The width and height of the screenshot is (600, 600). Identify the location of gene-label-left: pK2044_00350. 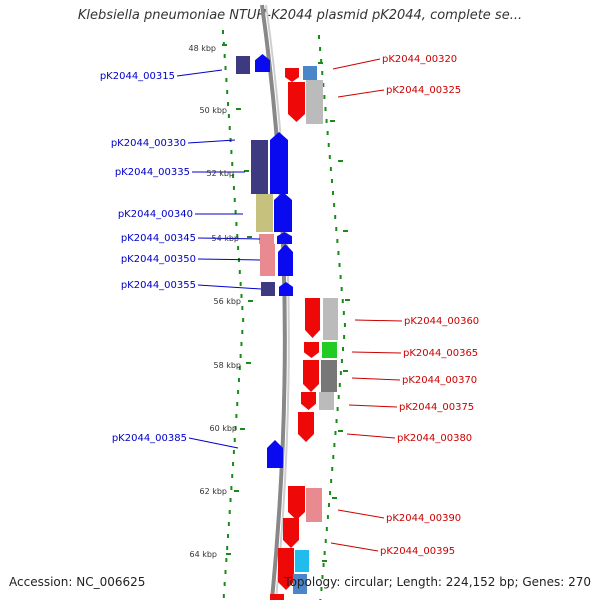
(158, 259).